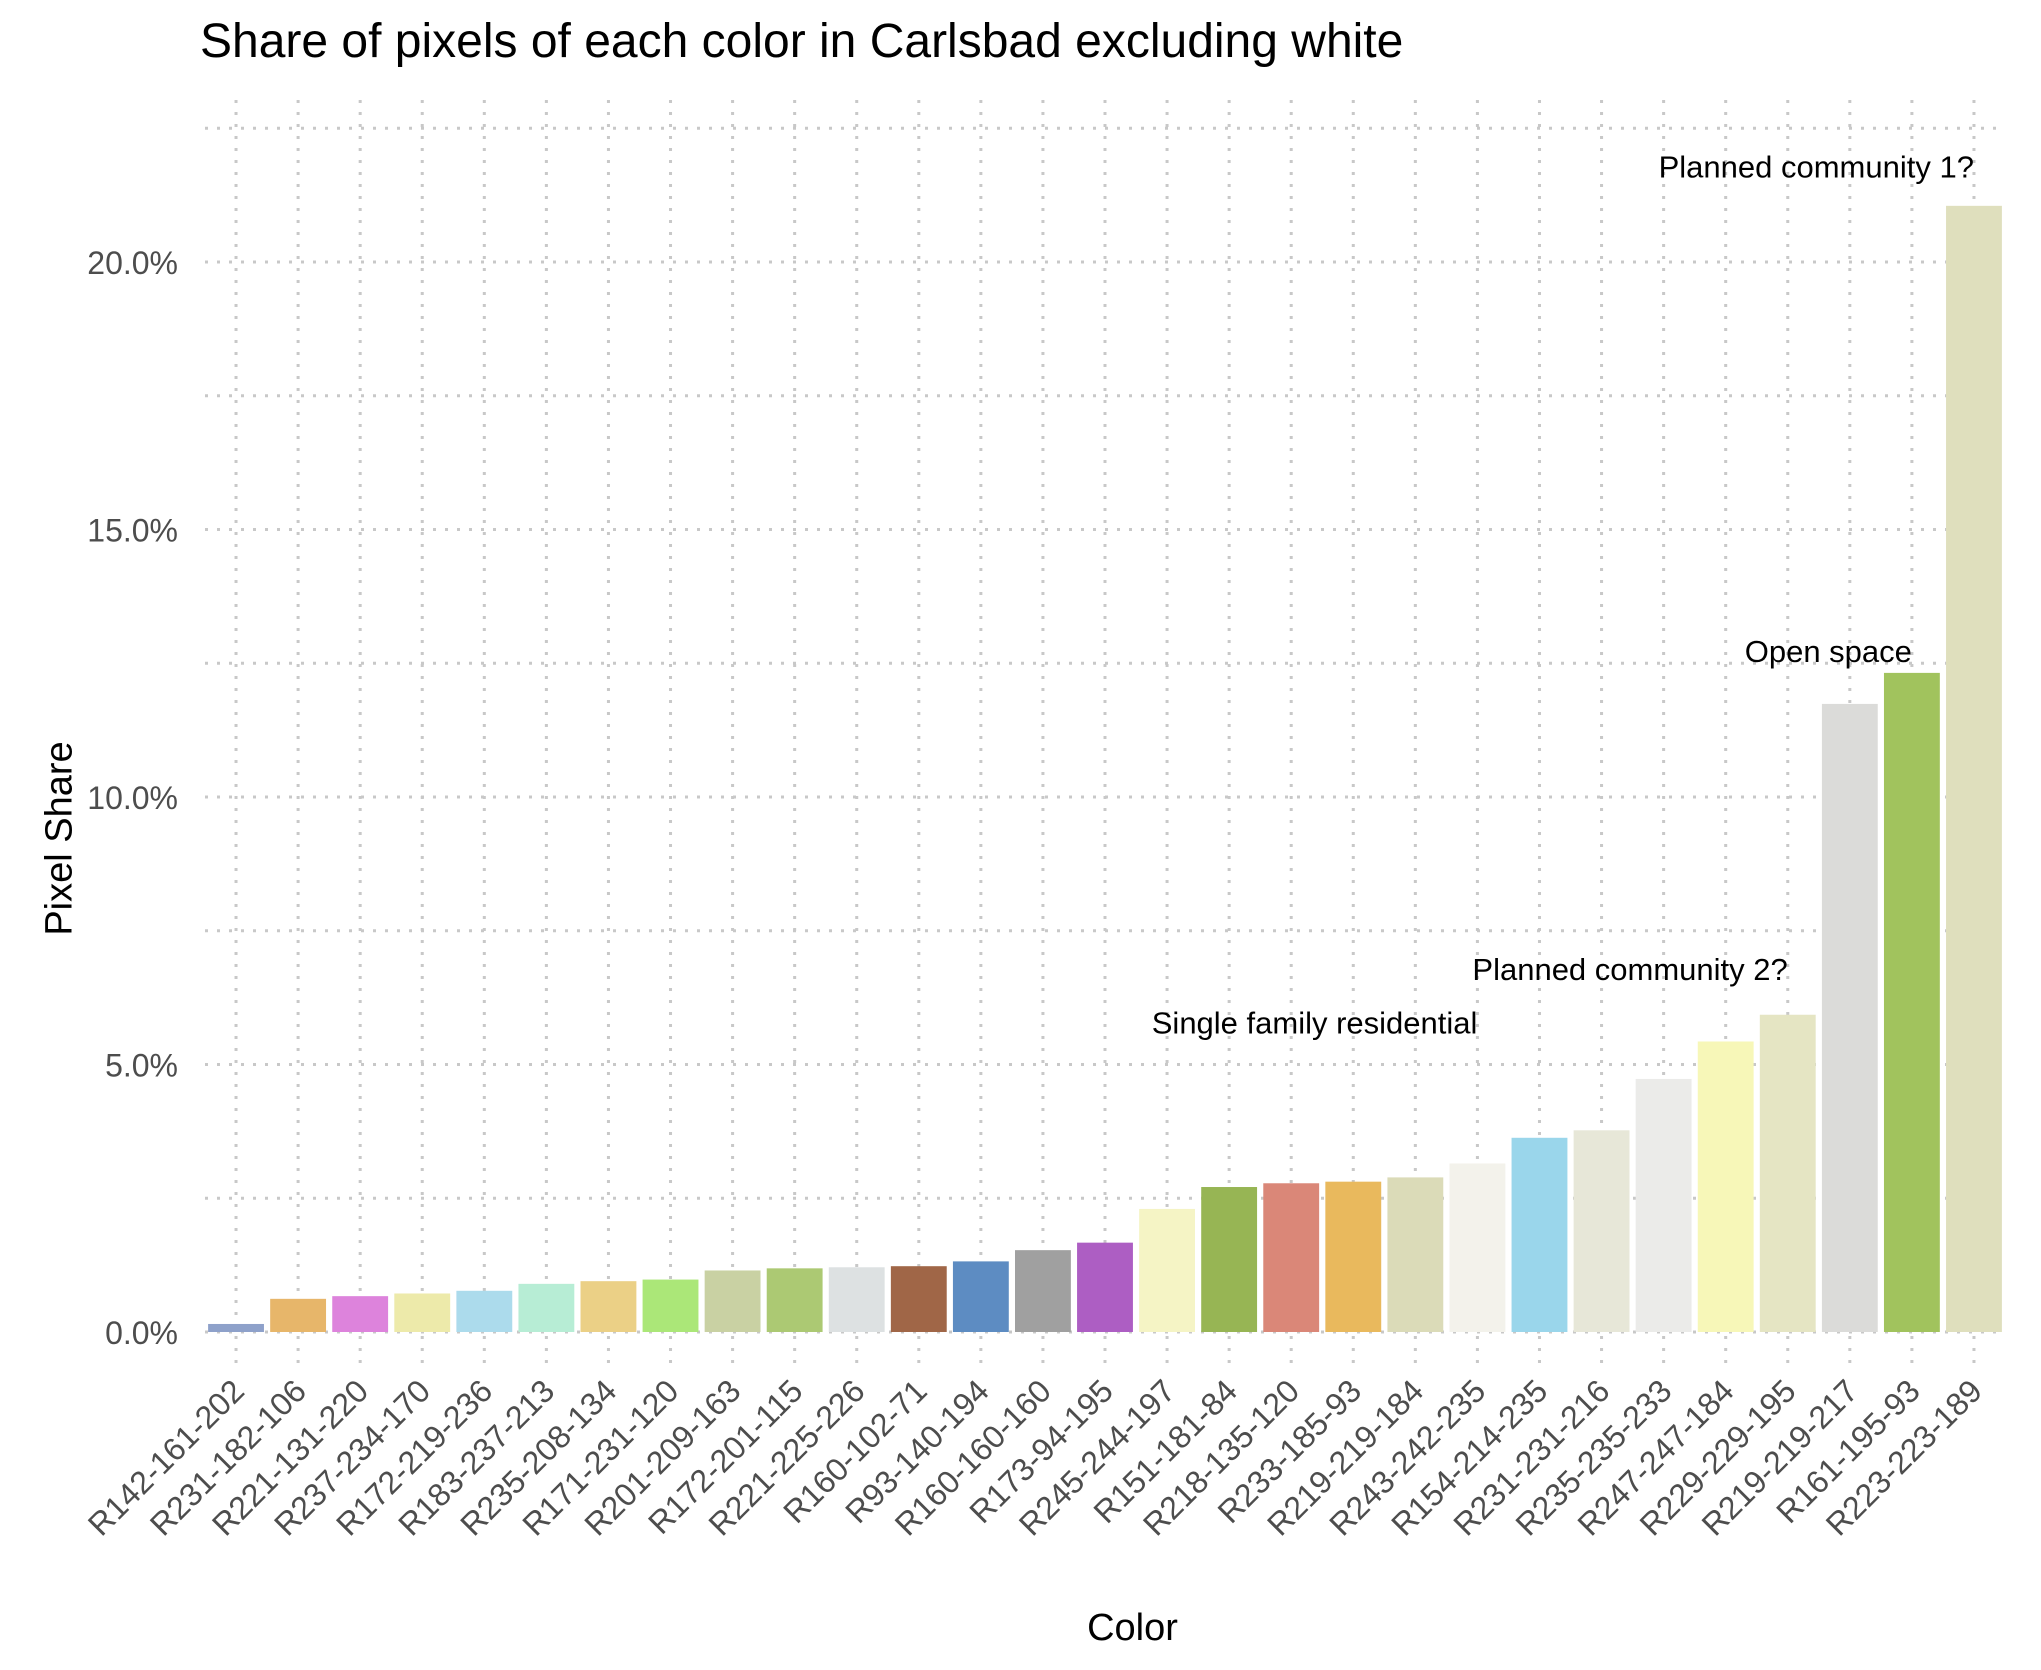  Describe the element at coordinates (1020, 1628) in the screenshot. I see `x-axis-title-wrap: Color` at that location.